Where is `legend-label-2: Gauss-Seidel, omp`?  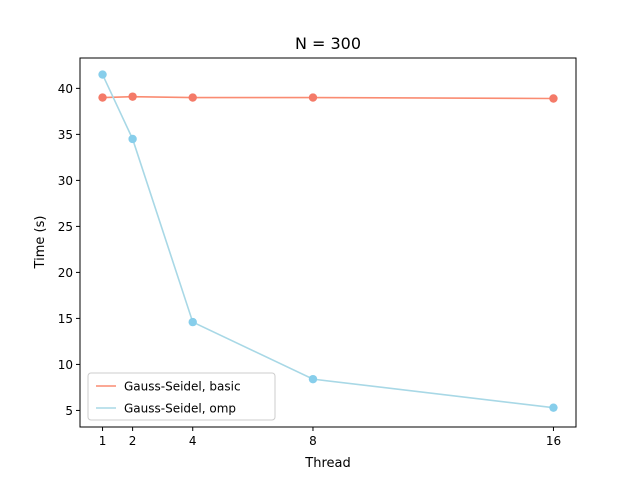 legend-label-2: Gauss-Seidel, omp is located at coordinates (180, 409).